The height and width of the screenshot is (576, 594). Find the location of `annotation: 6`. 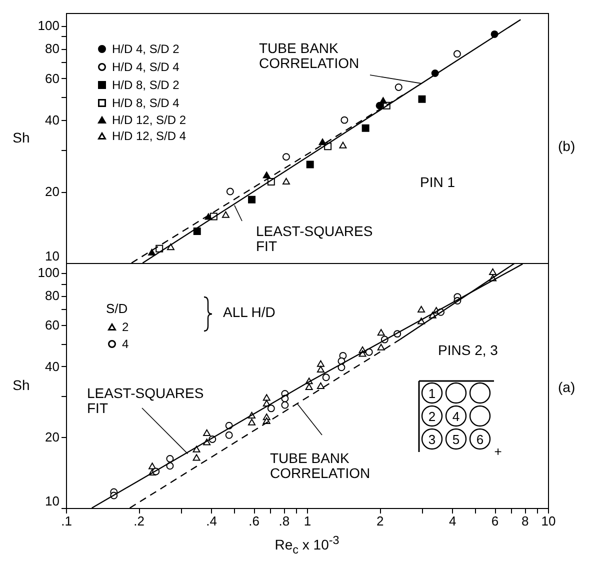

annotation: 6 is located at coordinates (480, 439).